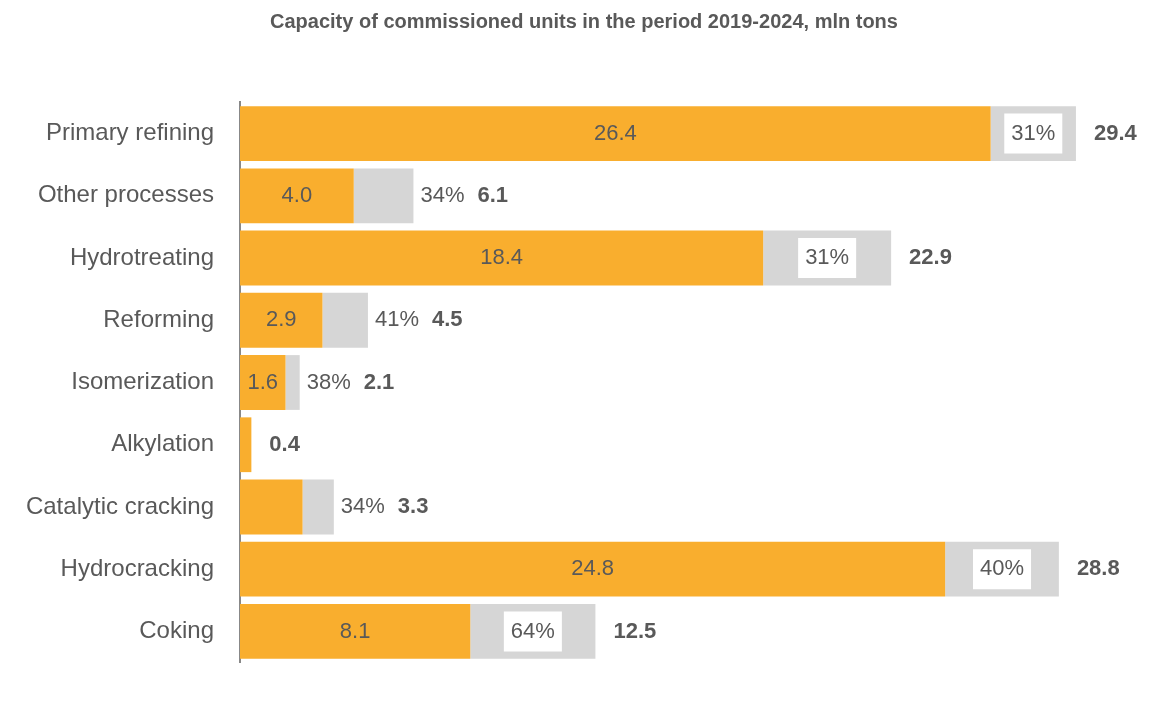  I want to click on data-label: 2.9, so click(281, 319).